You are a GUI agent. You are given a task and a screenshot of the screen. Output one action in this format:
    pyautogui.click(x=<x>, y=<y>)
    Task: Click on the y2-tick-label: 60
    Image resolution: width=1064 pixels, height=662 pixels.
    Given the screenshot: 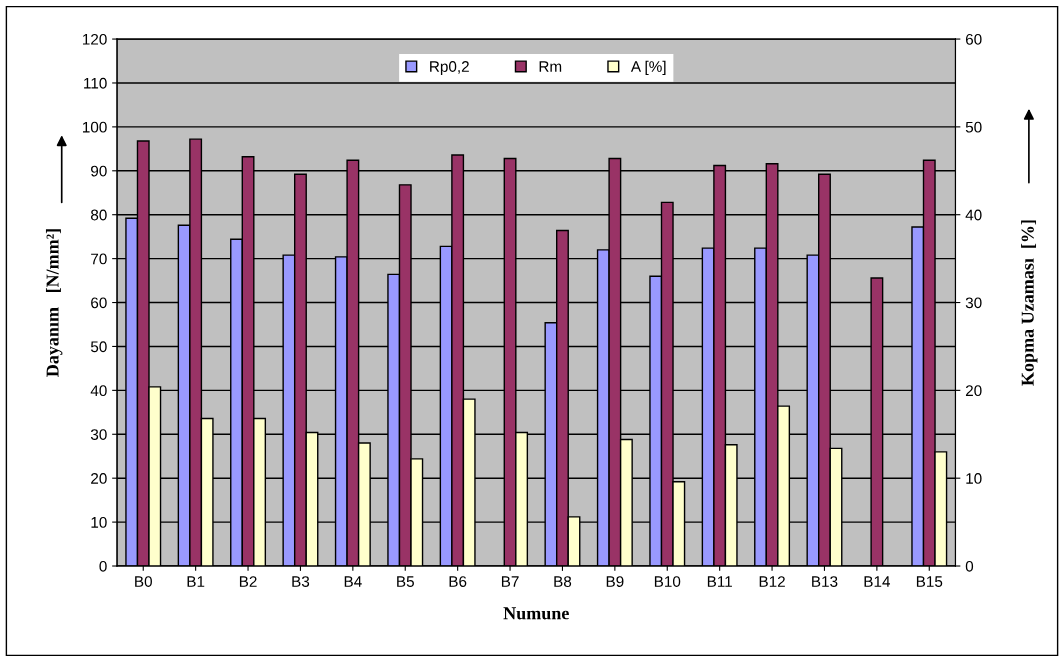 What is the action you would take?
    pyautogui.click(x=973, y=39)
    